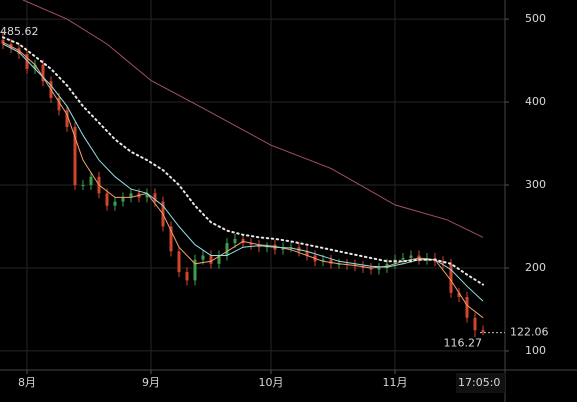  Describe the element at coordinates (535, 350) in the screenshot. I see `y-tick-label: 100` at that location.